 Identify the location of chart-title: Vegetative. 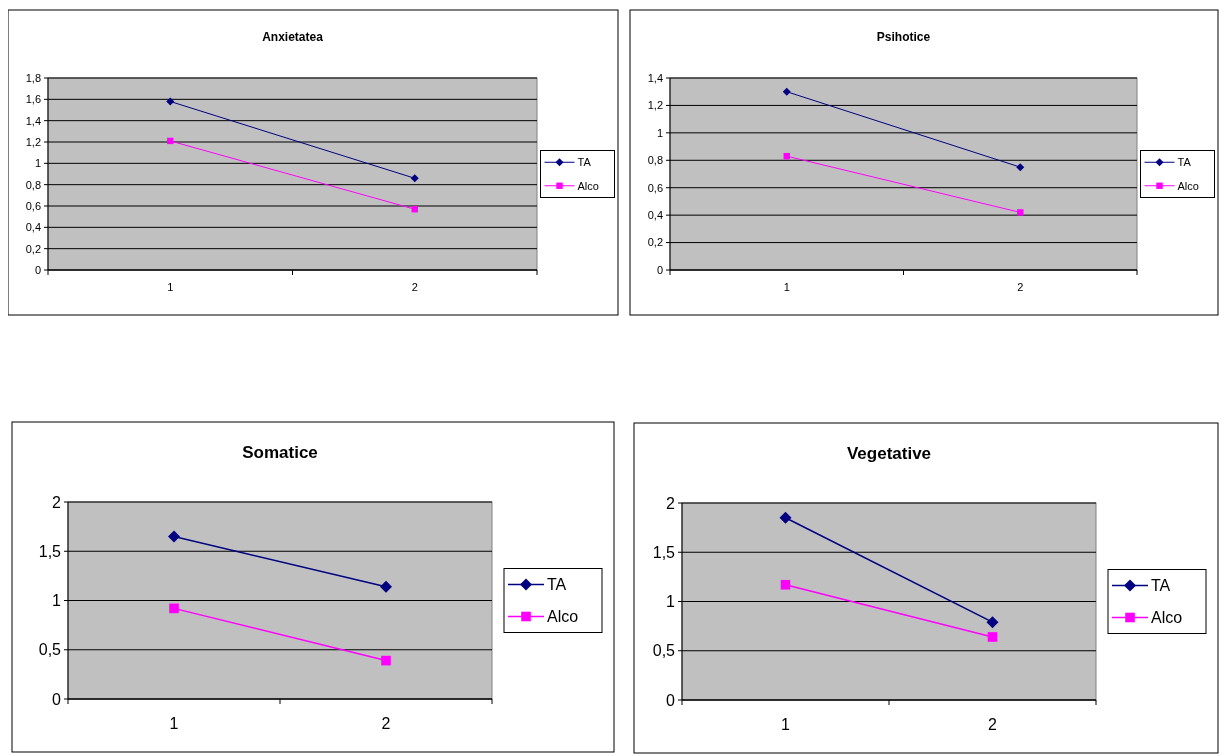
(889, 453).